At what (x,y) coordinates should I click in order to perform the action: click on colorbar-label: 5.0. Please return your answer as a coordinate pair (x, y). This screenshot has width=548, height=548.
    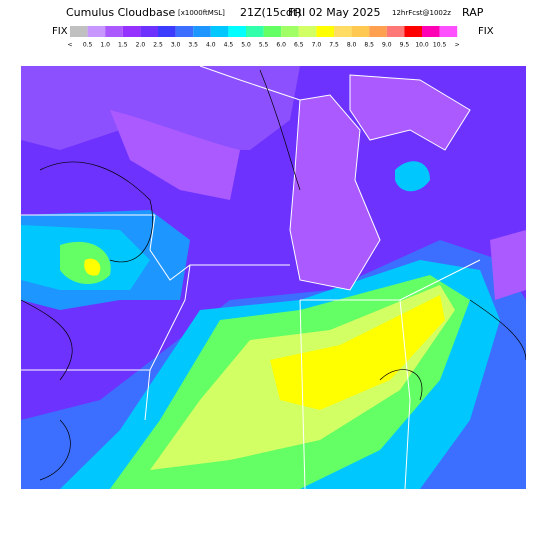
    Looking at the image, I should click on (246, 45).